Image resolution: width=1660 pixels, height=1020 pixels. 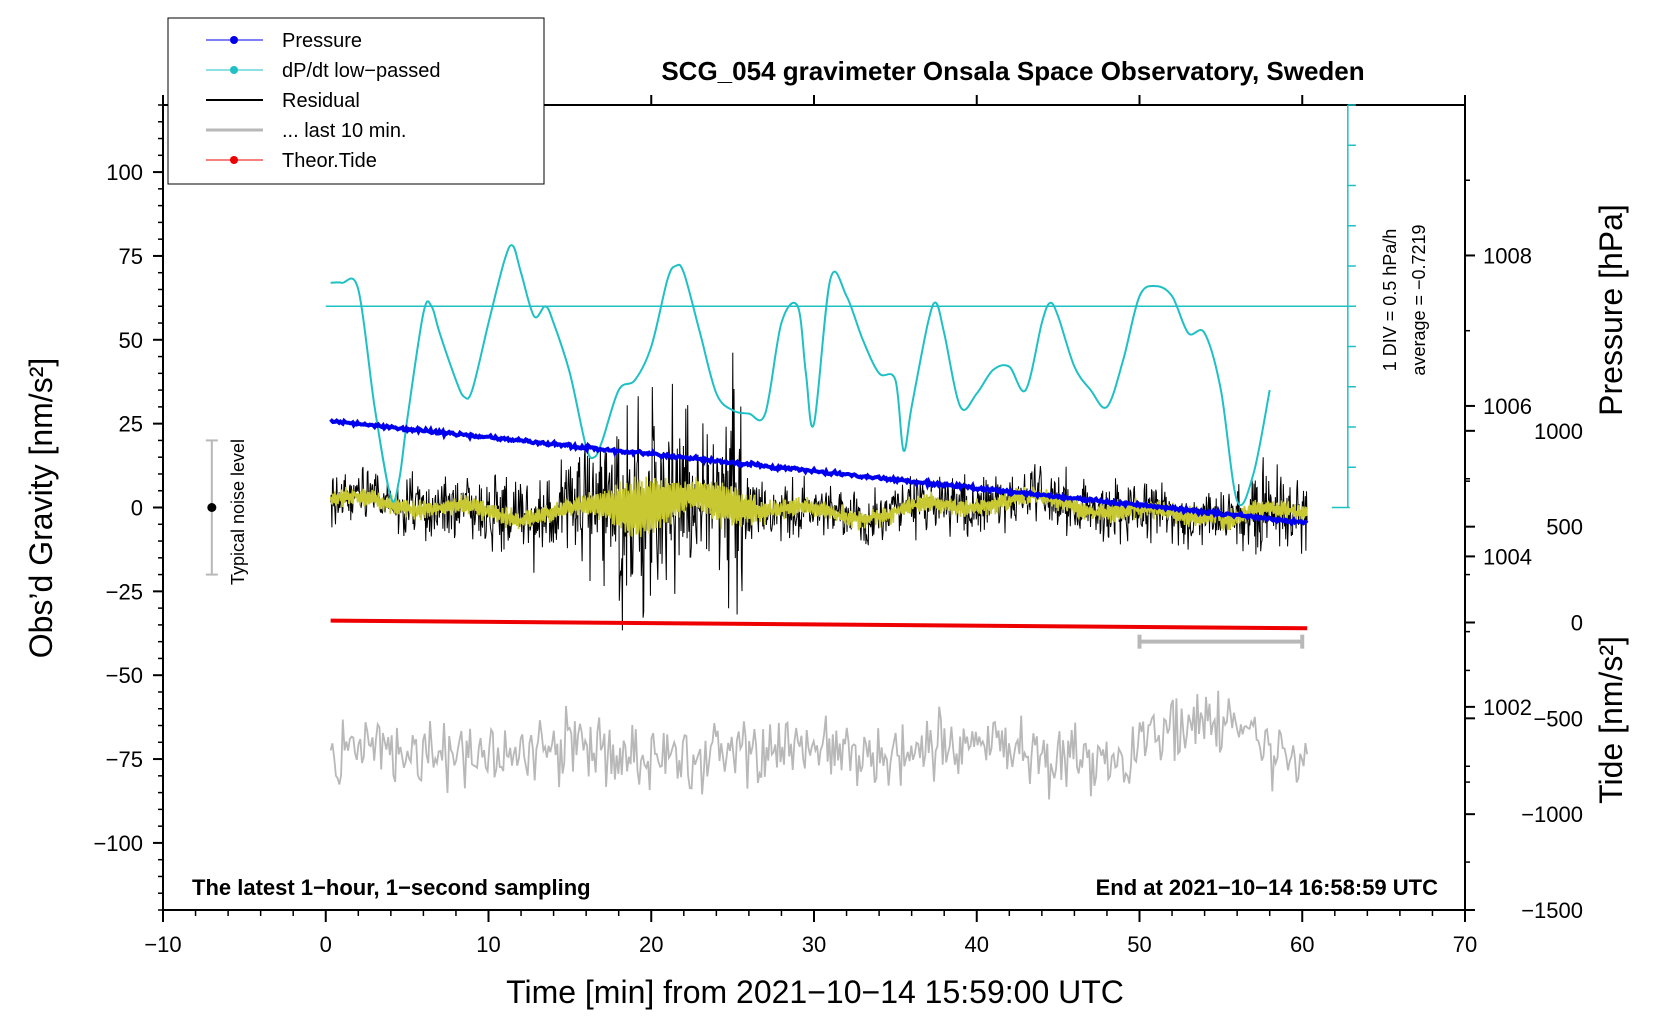 What do you see at coordinates (326, 944) in the screenshot?
I see `x-tick-label: 0` at bounding box center [326, 944].